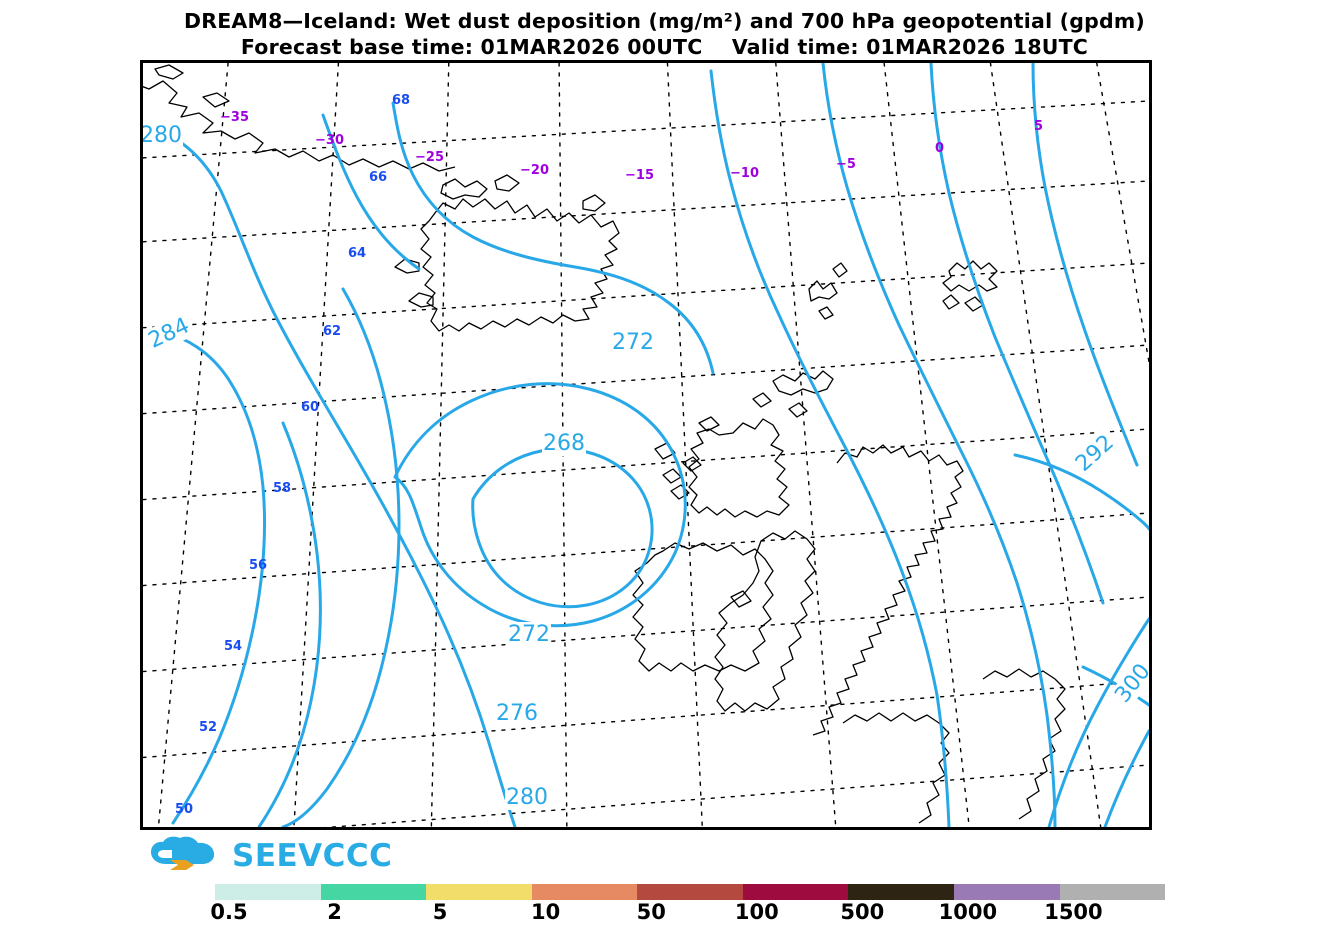 Image resolution: width=1329 pixels, height=925 pixels. What do you see at coordinates (312, 856) in the screenshot?
I see `seevccc-logo-text: SEEVCCC` at bounding box center [312, 856].